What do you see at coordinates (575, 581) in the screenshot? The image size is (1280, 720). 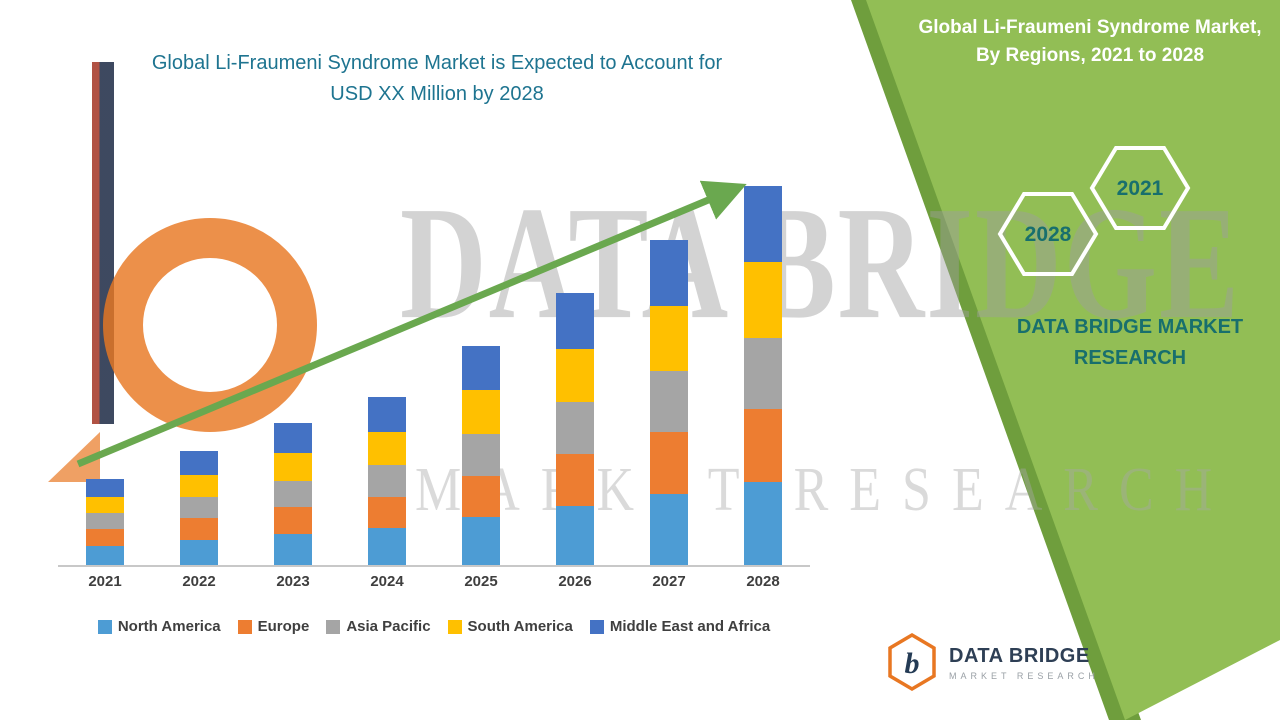 I see `x-axis-label: 2026` at bounding box center [575, 581].